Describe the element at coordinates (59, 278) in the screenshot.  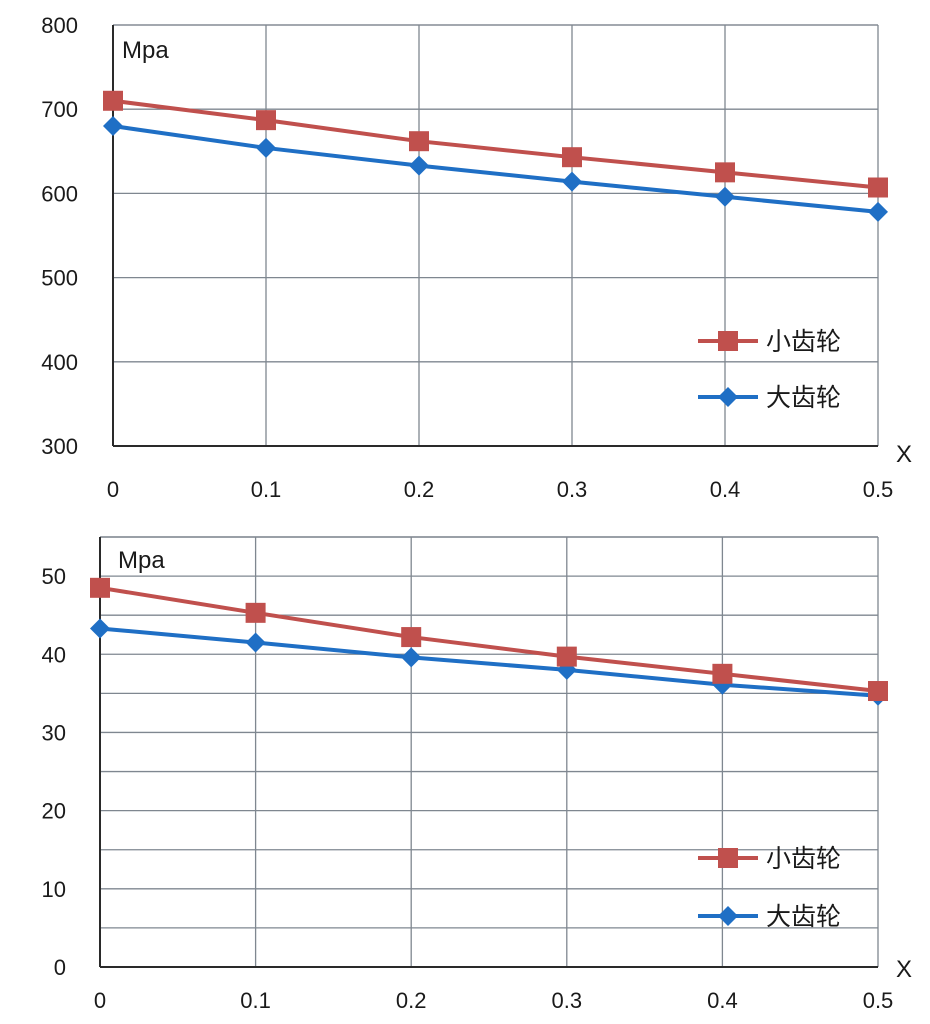
I see `y-tick-label: 500` at that location.